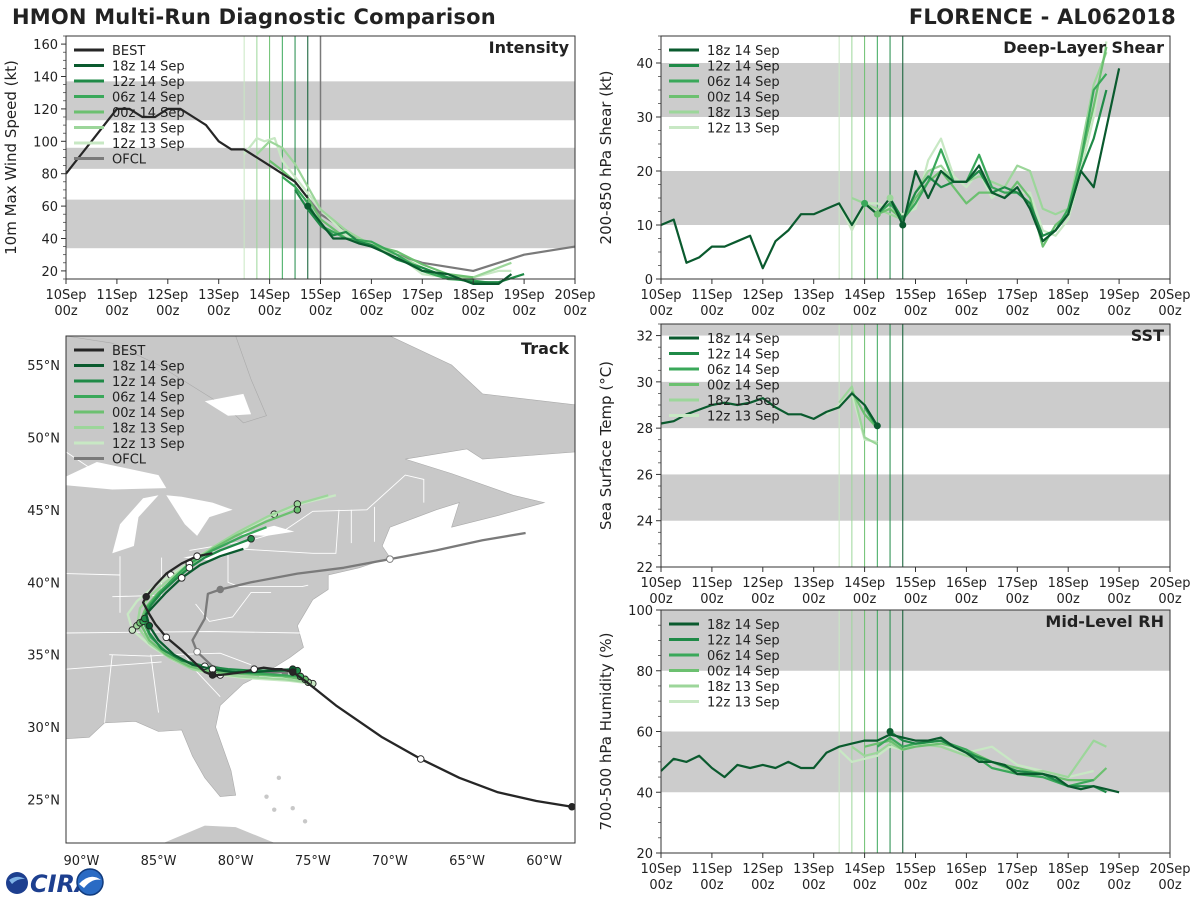 Image resolution: width=1200 pixels, height=900 pixels. I want to click on rh-ylabel: 700-500 hPa Humidity (%), so click(606, 731).